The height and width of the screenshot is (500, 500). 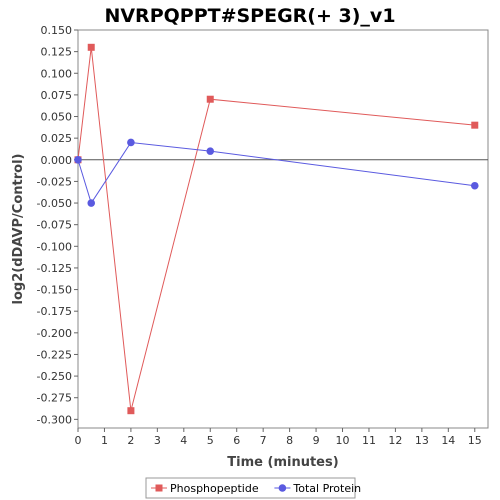 What do you see at coordinates (210, 440) in the screenshot?
I see `x-tick-label: 5` at bounding box center [210, 440].